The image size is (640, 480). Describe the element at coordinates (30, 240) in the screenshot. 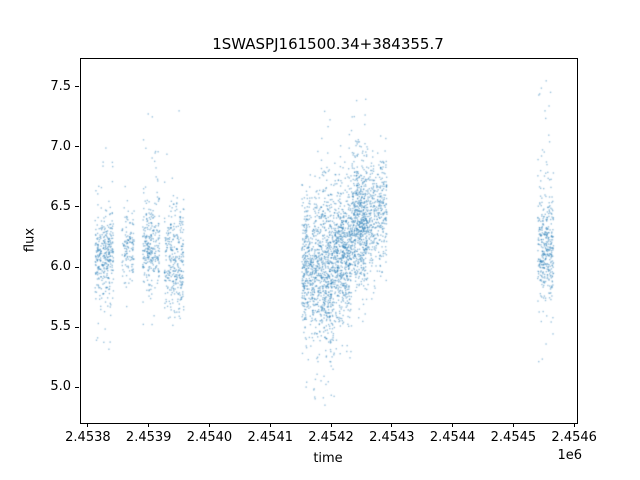

I see `y-axis-label: flux` at that location.